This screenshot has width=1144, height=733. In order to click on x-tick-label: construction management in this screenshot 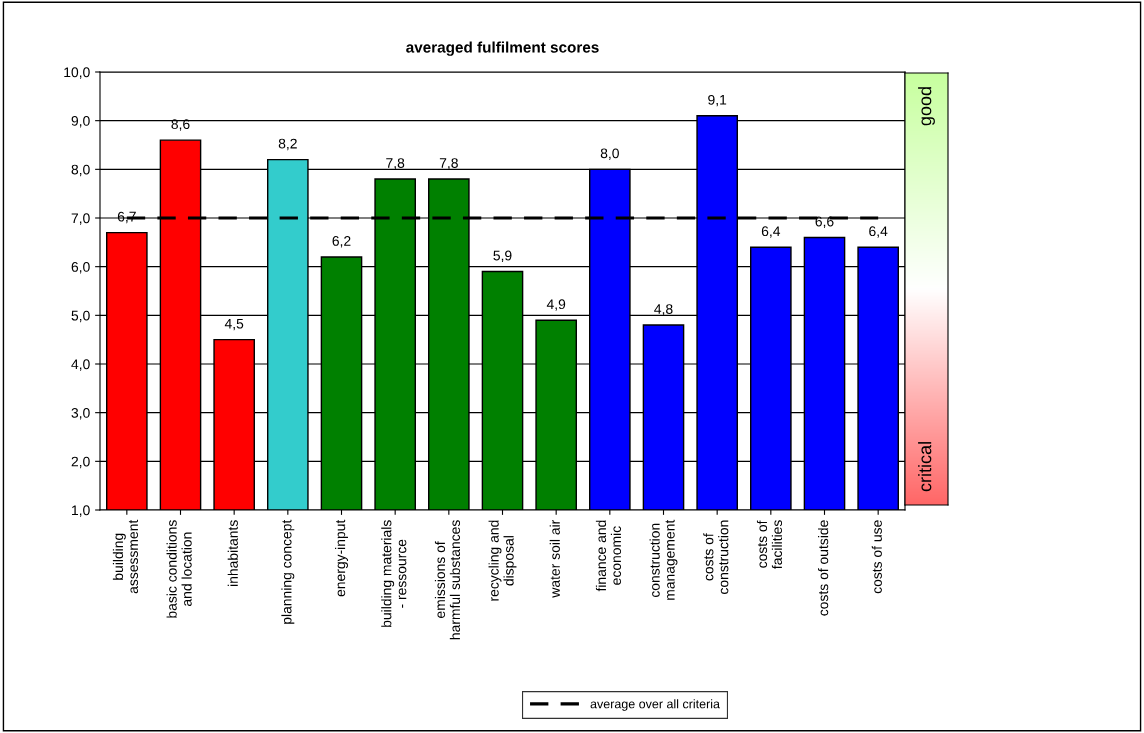, I will do `click(663, 559)`.